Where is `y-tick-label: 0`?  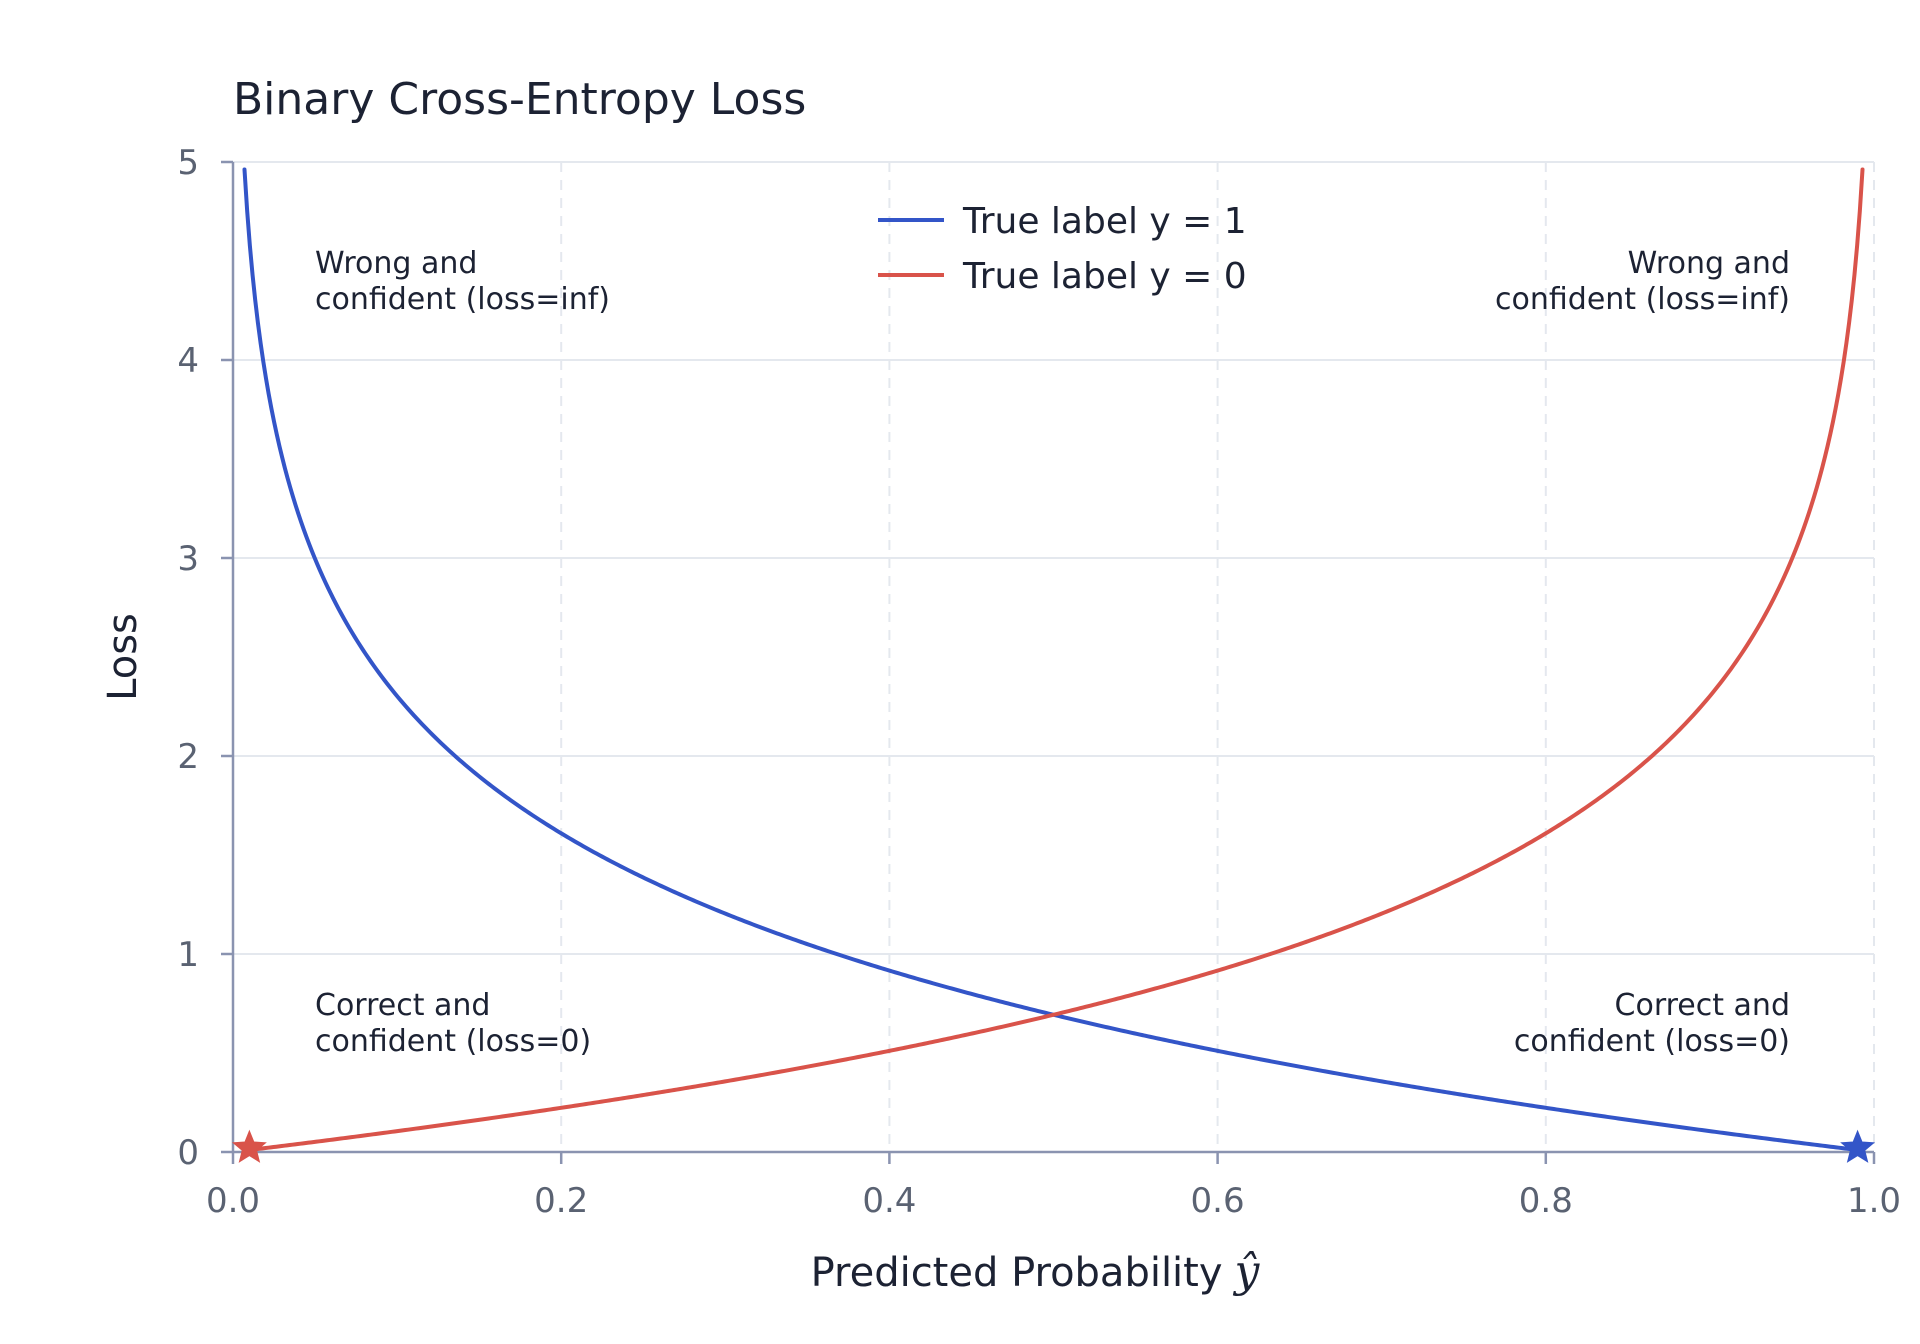 y-tick-label: 0 is located at coordinates (188, 1153).